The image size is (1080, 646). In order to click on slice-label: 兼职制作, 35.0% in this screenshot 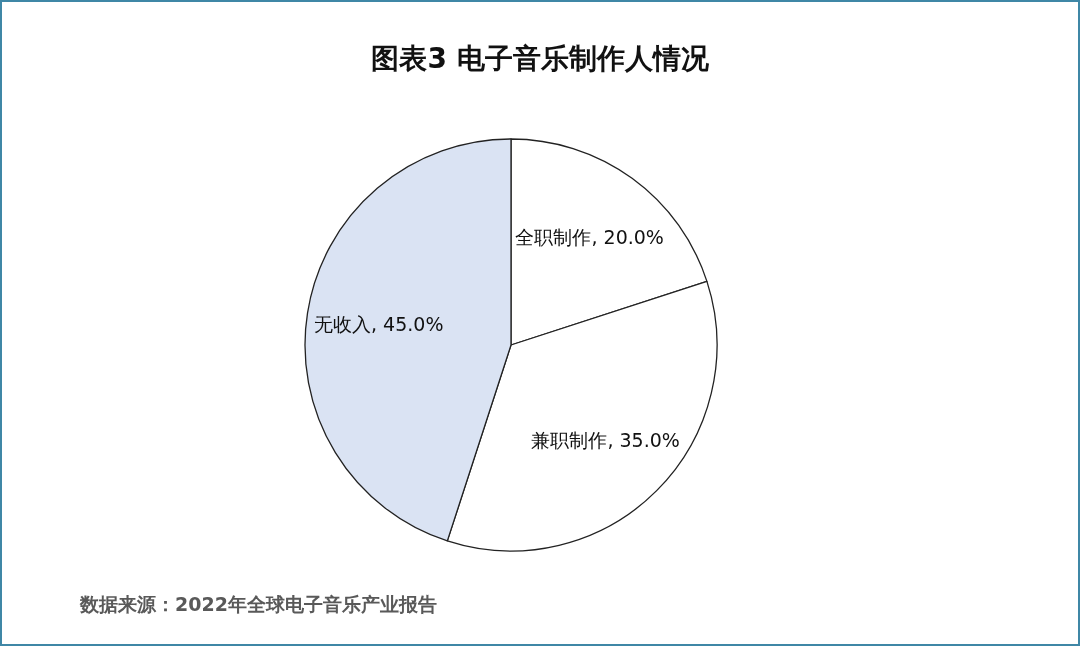, I will do `click(605, 439)`.